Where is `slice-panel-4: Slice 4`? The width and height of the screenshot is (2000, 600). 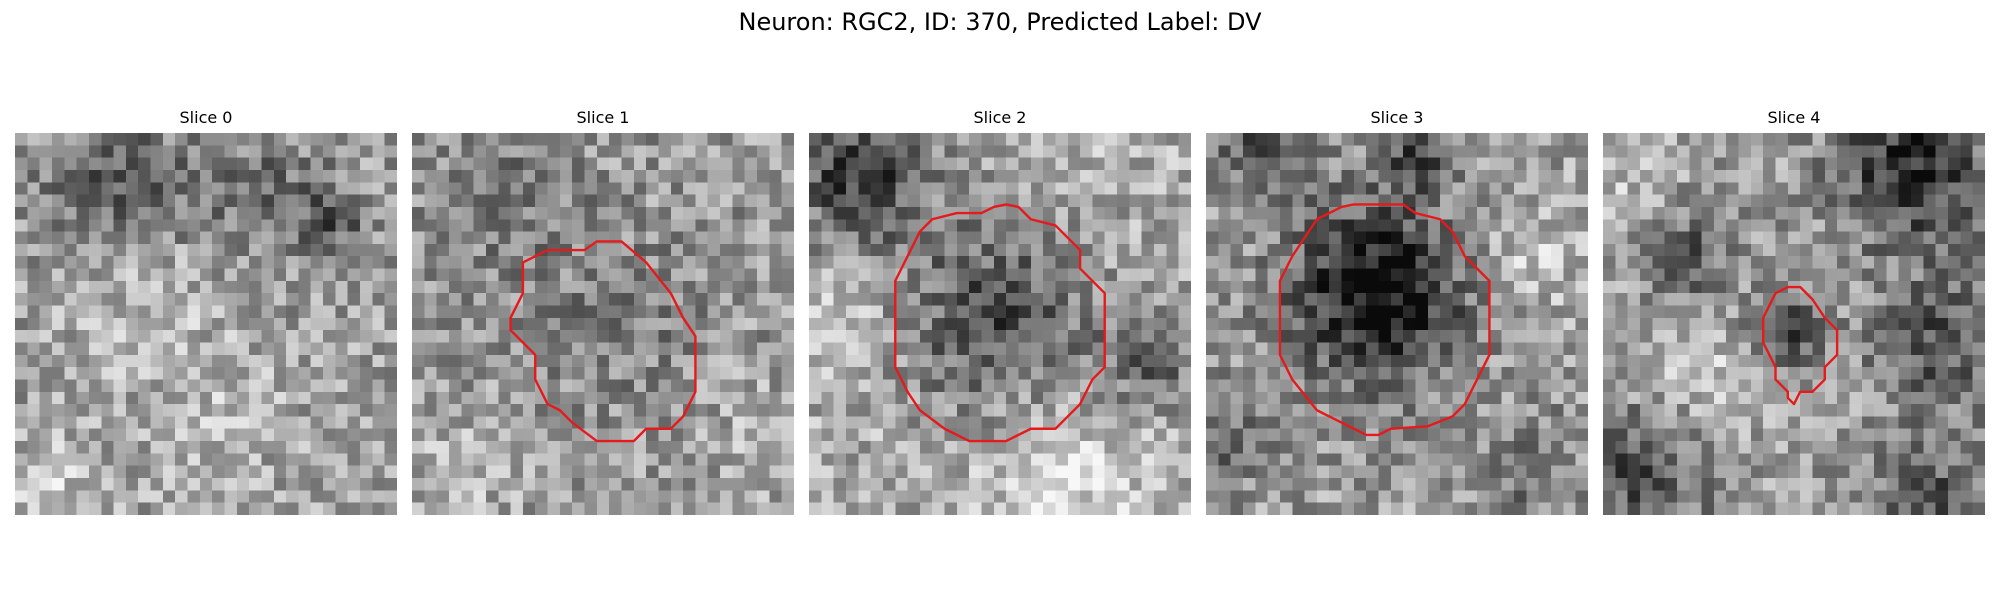
slice-panel-4: Slice 4 is located at coordinates (1794, 313).